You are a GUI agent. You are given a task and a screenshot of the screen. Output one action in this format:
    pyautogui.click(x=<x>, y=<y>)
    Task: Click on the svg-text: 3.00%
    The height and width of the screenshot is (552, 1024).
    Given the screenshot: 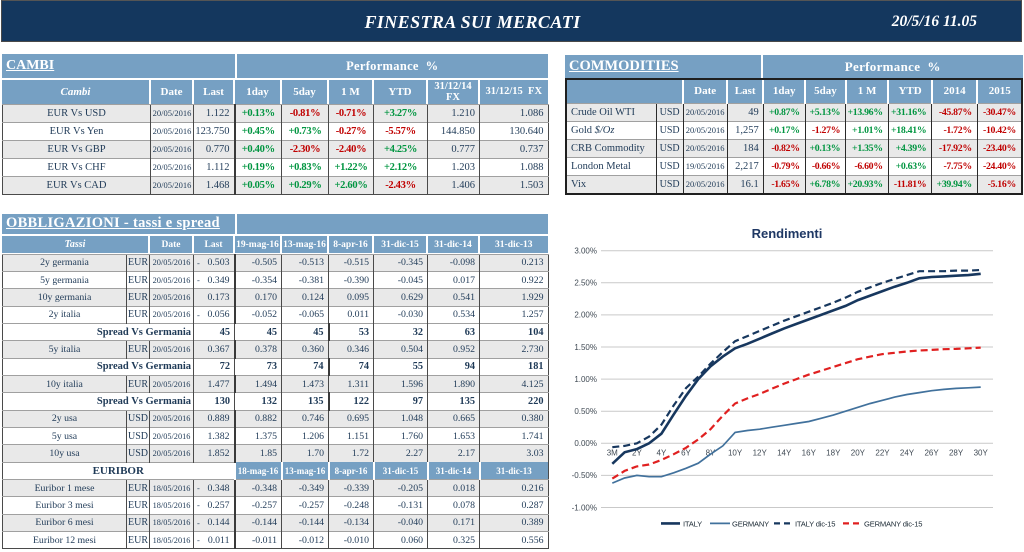 What is the action you would take?
    pyautogui.click(x=585, y=251)
    